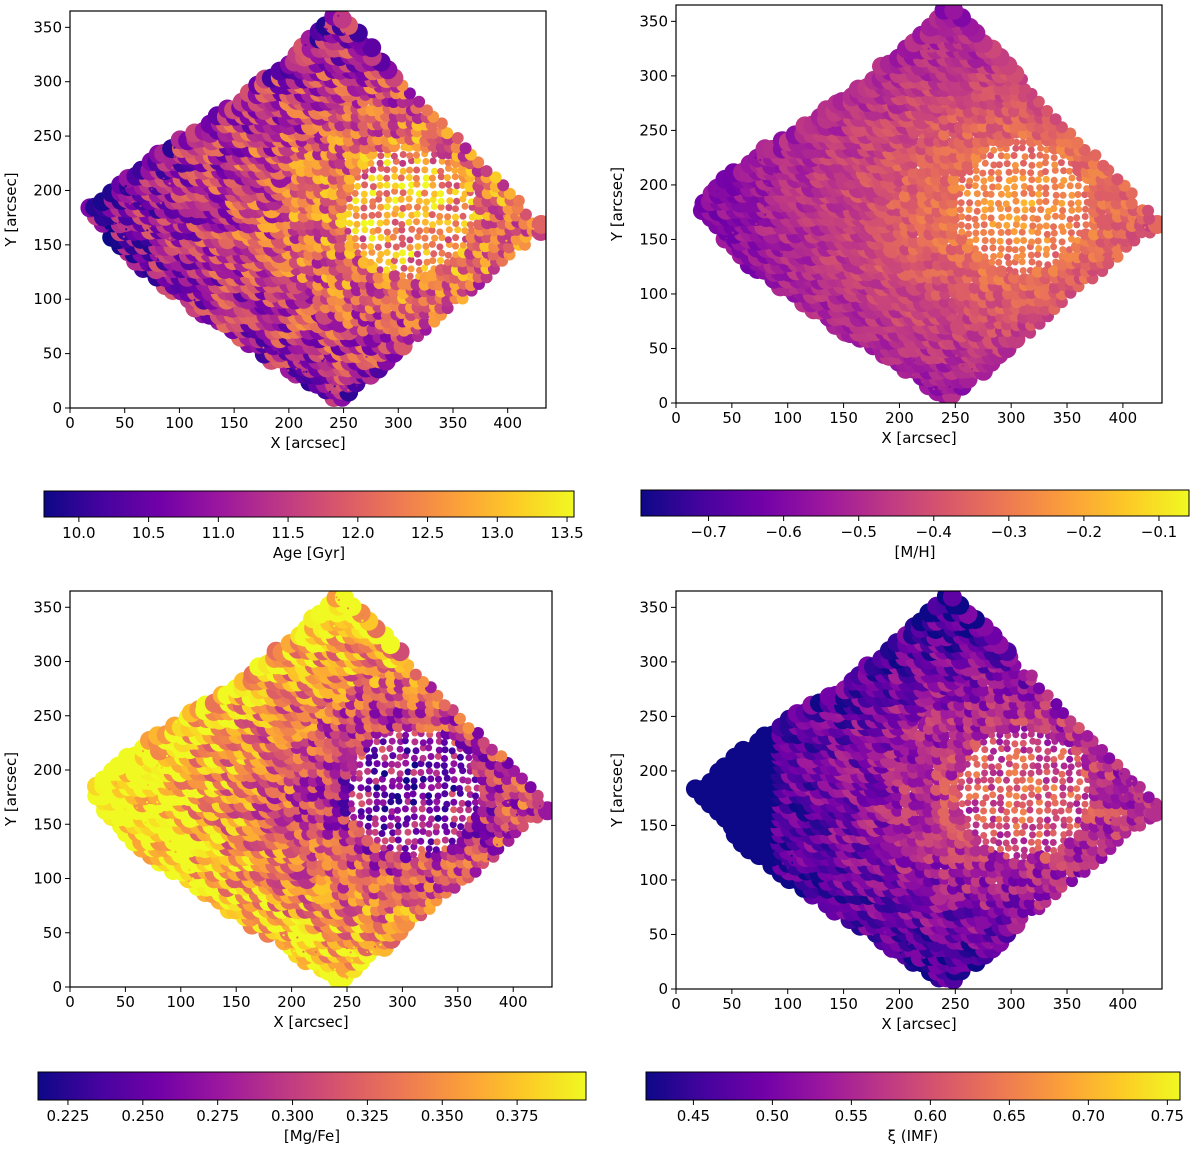  I want to click on colorbar-tick-label: −0.1, so click(1159, 532).